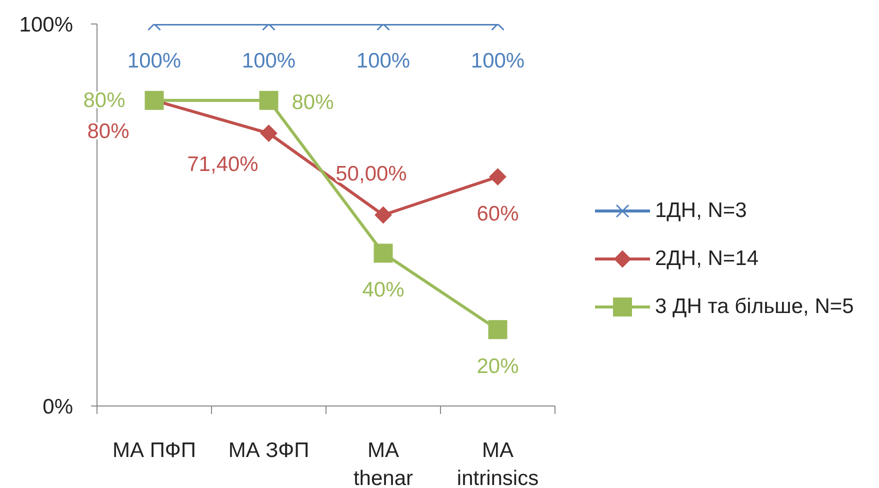 This screenshot has width=879, height=488. I want to click on data-label: 60%, so click(497, 214).